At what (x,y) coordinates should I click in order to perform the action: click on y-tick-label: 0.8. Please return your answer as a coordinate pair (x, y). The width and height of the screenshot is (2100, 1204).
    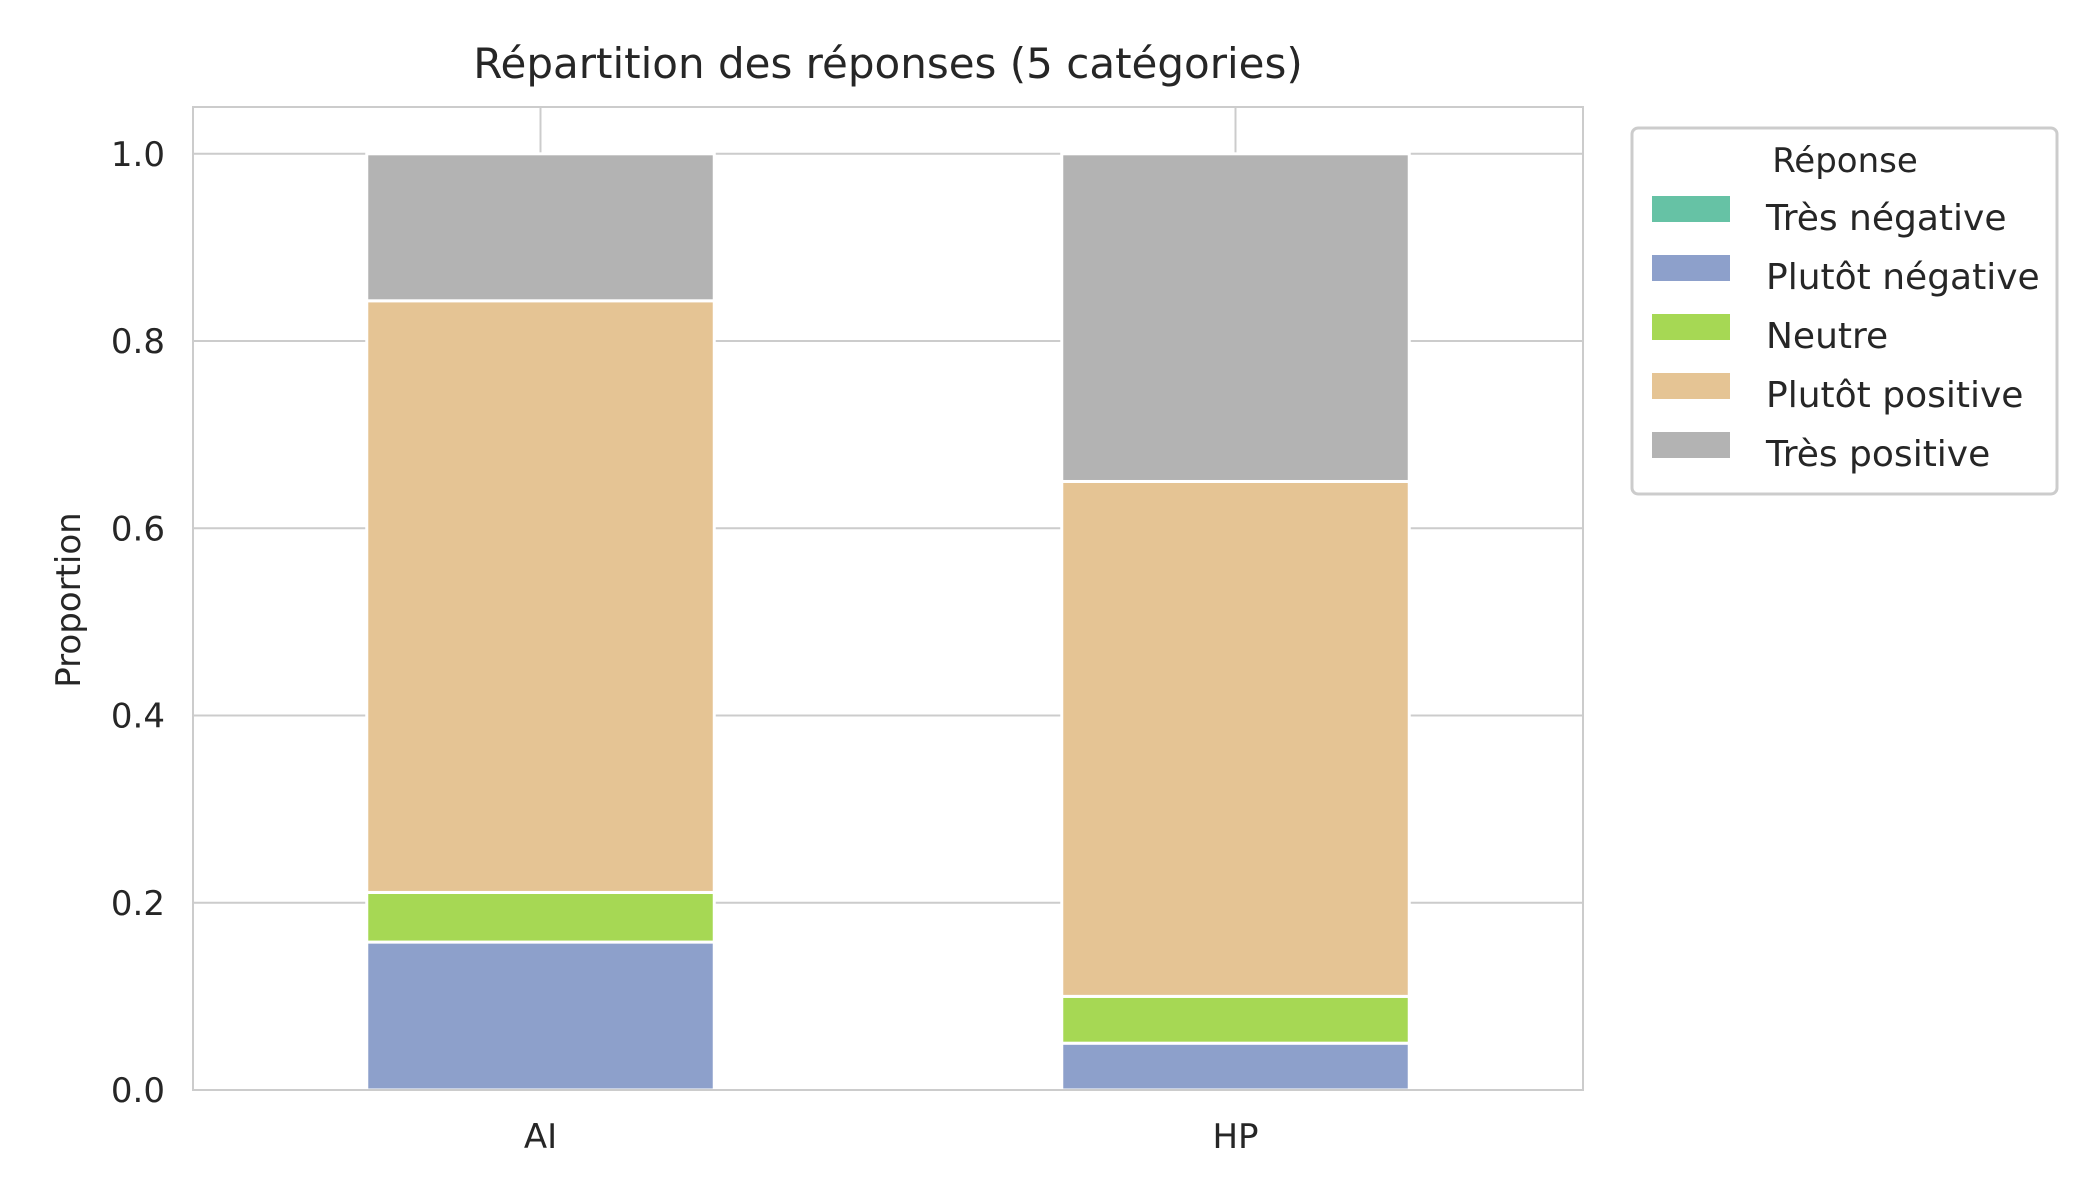
    Looking at the image, I should click on (138, 342).